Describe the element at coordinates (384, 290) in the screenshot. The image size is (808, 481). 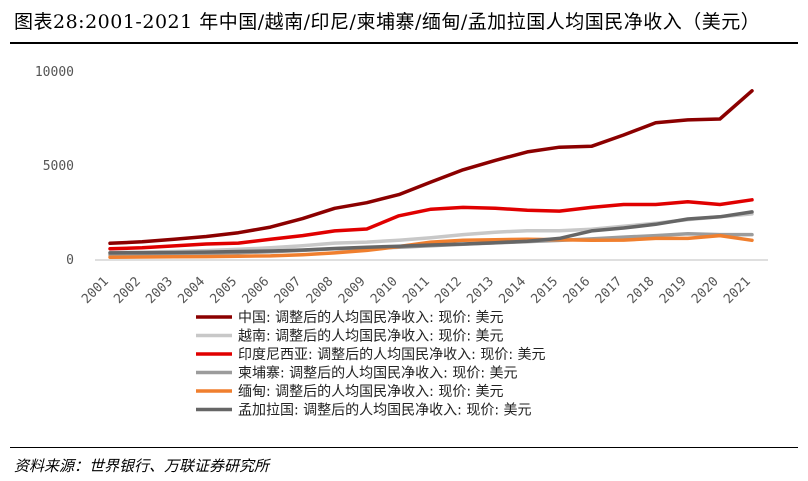
I see `x-tick-label: 2010` at that location.